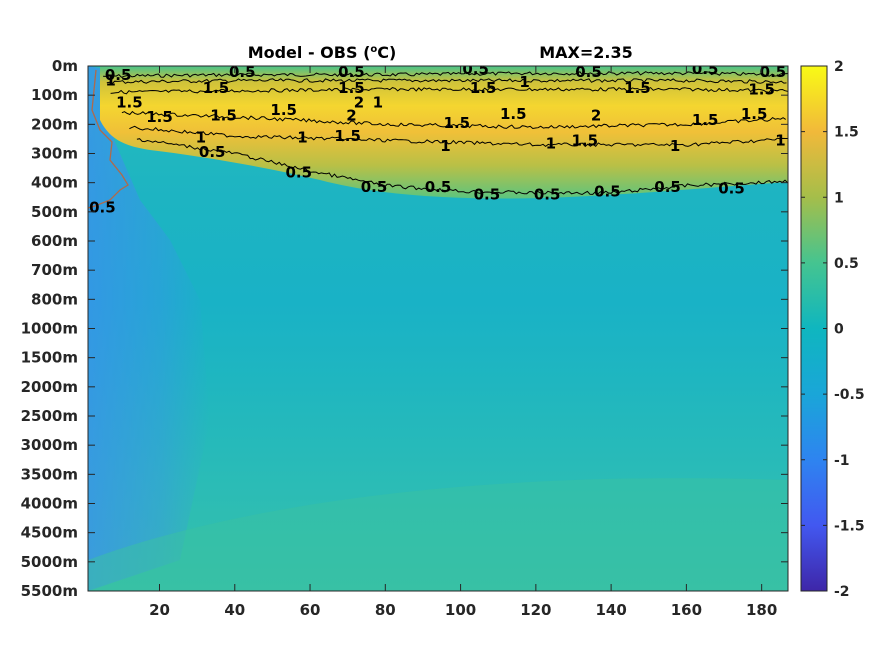 The height and width of the screenshot is (656, 875). Describe the element at coordinates (846, 133) in the screenshot. I see `colorbar-tick-label: 1.5` at that location.